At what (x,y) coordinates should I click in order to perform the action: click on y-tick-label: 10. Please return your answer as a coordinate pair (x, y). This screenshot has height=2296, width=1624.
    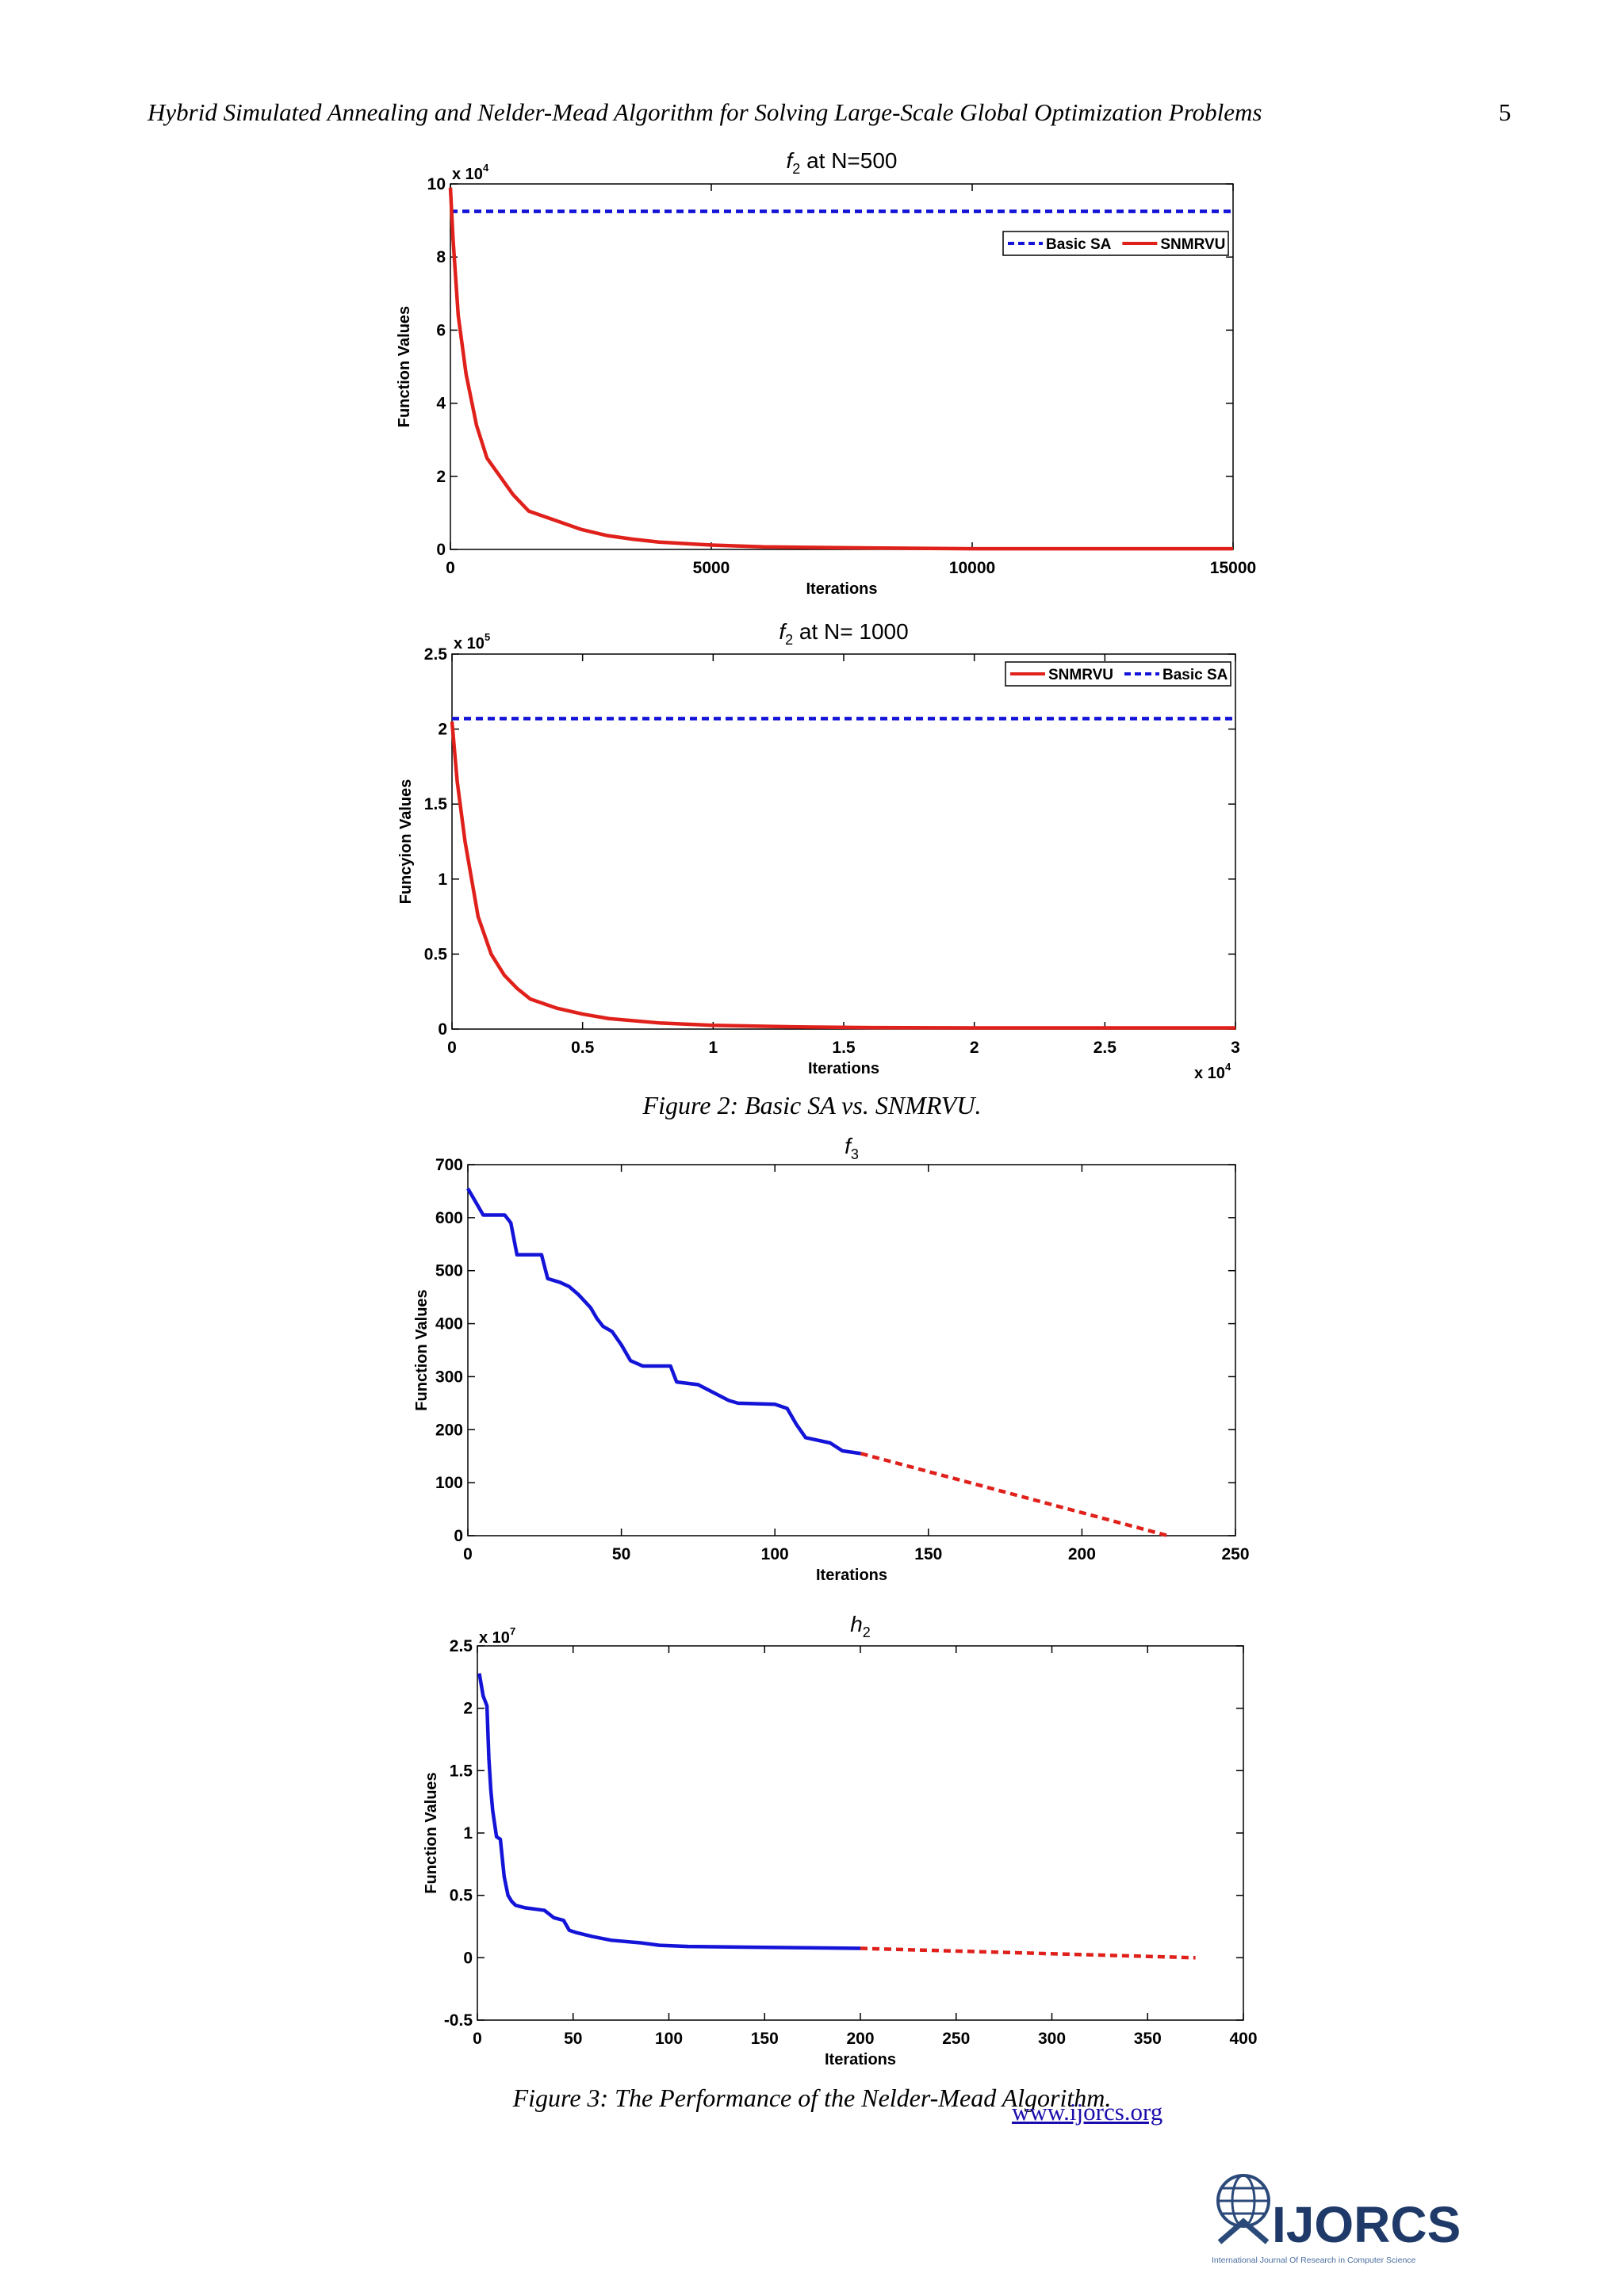
    Looking at the image, I should click on (436, 184).